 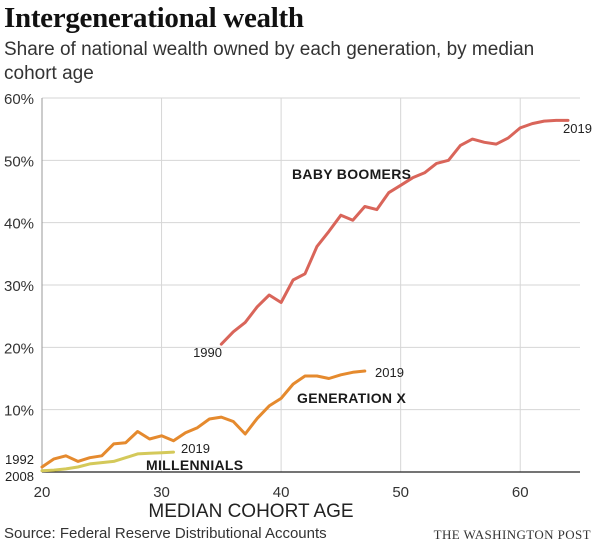 I want to click on x-tick-label: 50, so click(x=400, y=492).